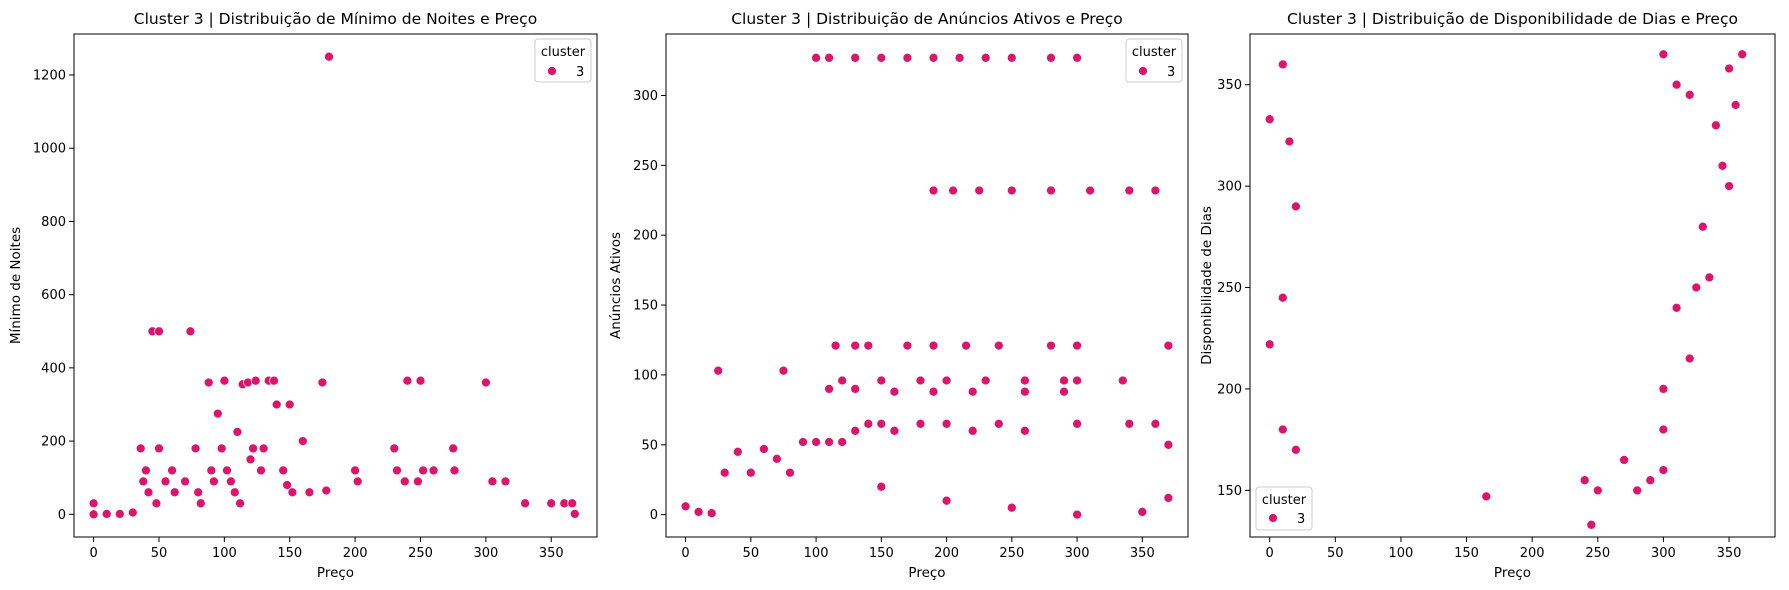 Image resolution: width=1789 pixels, height=590 pixels. I want to click on x-tick-label: 200, so click(1532, 553).